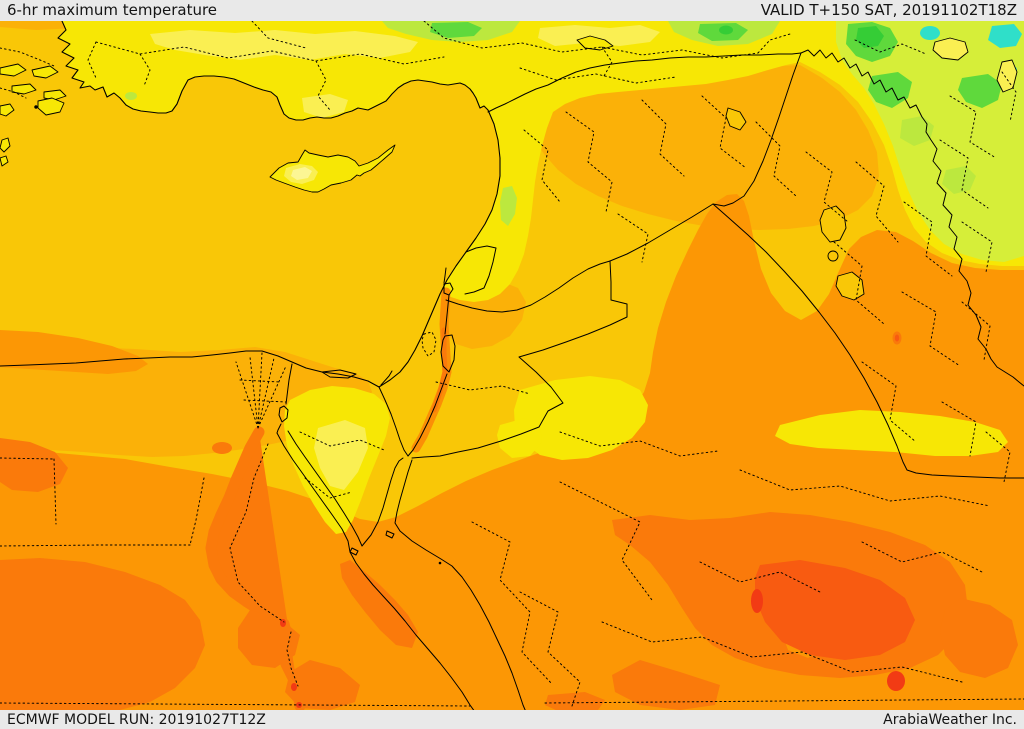 The width and height of the screenshot is (1024, 729). I want to click on gaza-strip-line, so click(386, 378).